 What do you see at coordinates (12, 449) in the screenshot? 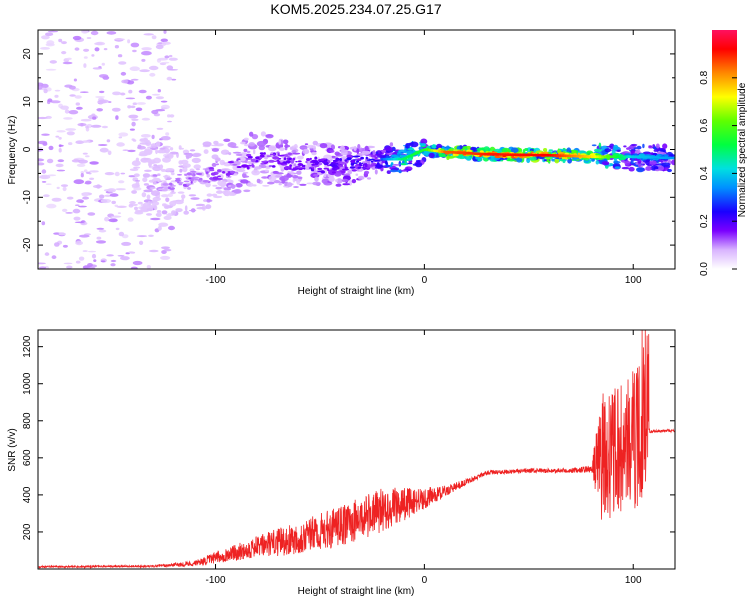
I see `snr-y-label: SNR (v/v)` at bounding box center [12, 449].